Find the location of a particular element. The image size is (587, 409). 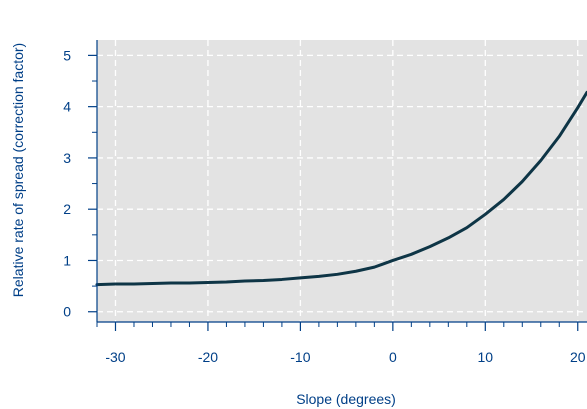

y-tick-label: 2 is located at coordinates (67, 209).